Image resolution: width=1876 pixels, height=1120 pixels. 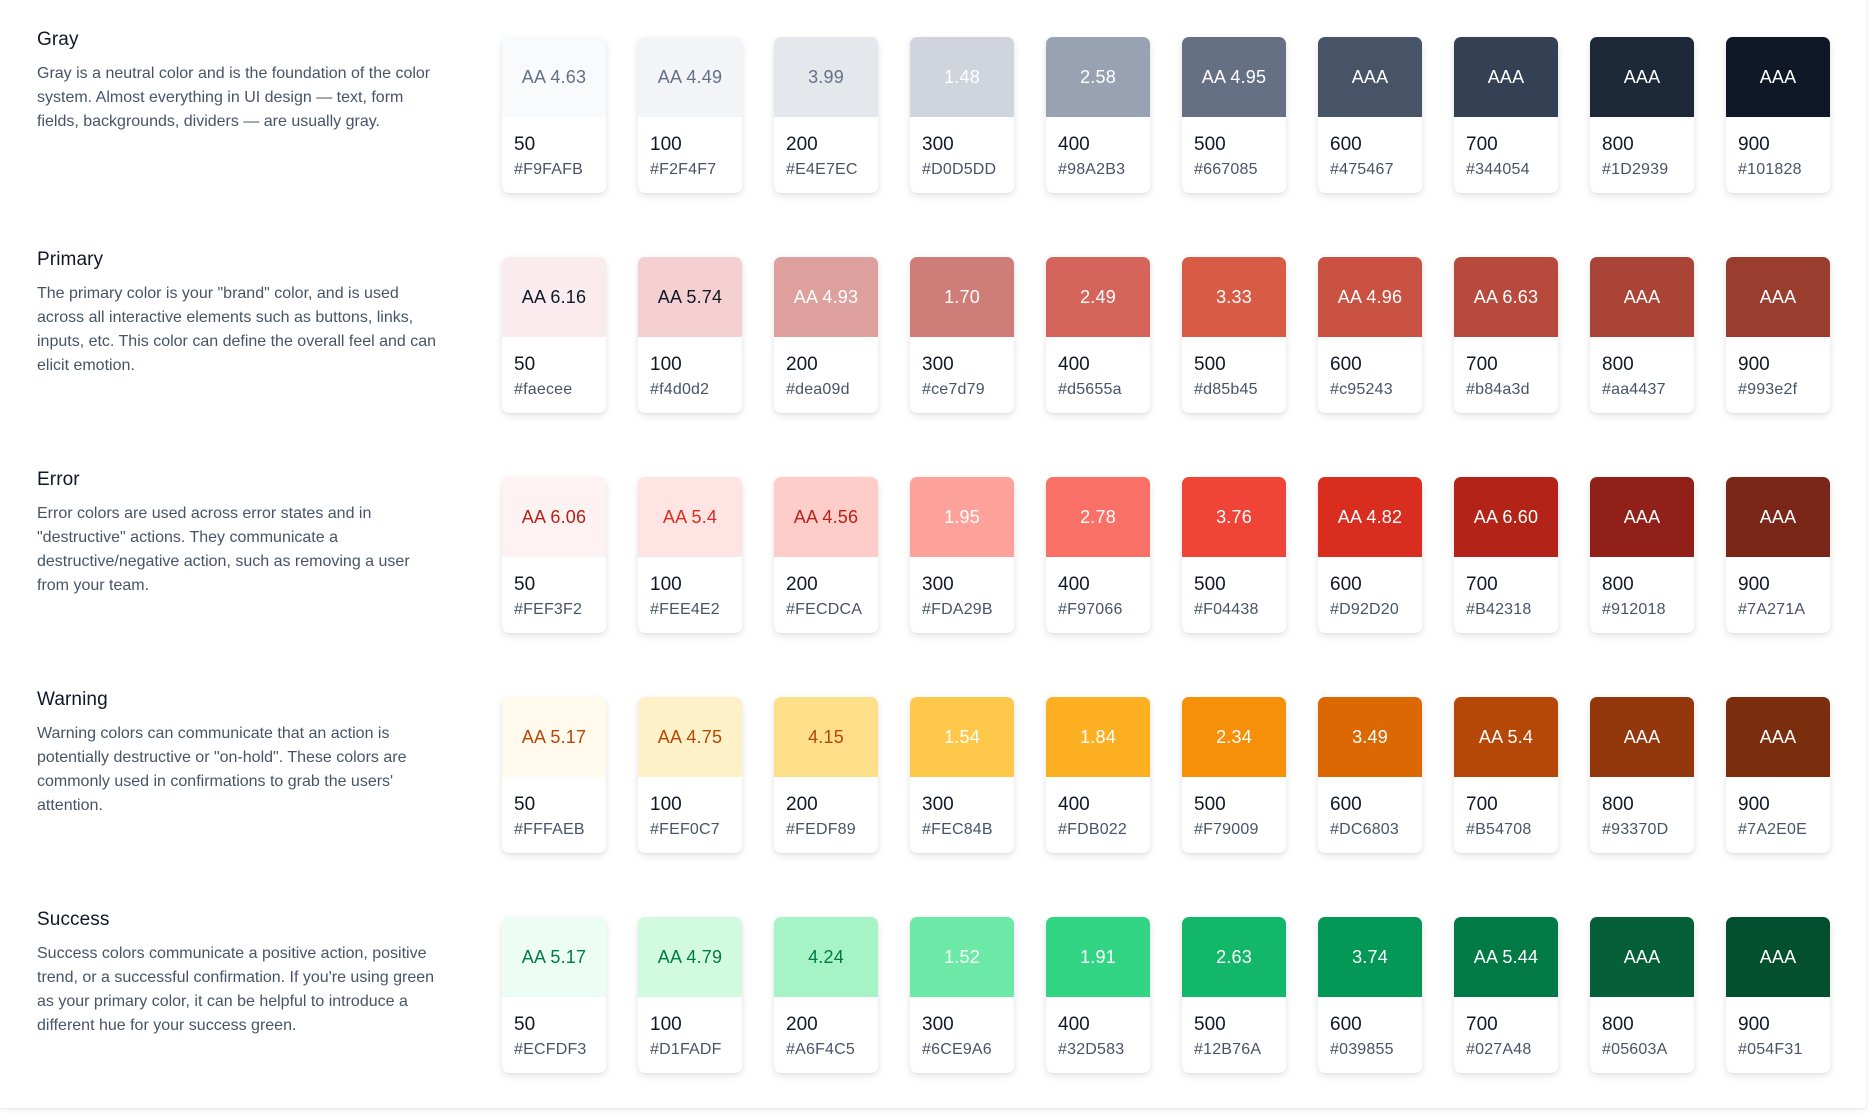 What do you see at coordinates (1098, 77) in the screenshot?
I see `contrast-rating: 2.58` at bounding box center [1098, 77].